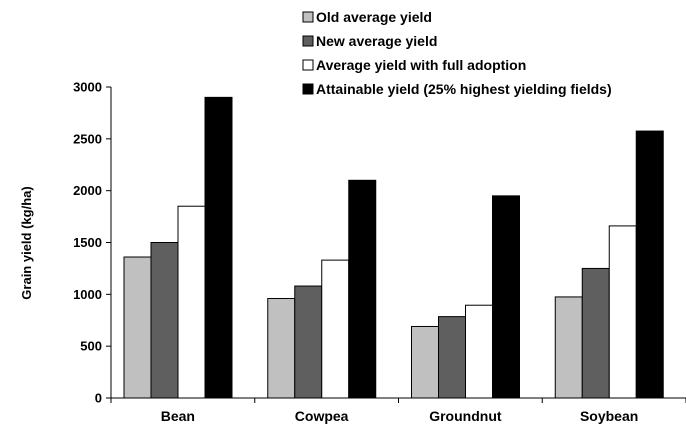 The height and width of the screenshot is (424, 686). Describe the element at coordinates (421, 65) in the screenshot. I see `legend-label-2: Average yield with full adoption` at that location.